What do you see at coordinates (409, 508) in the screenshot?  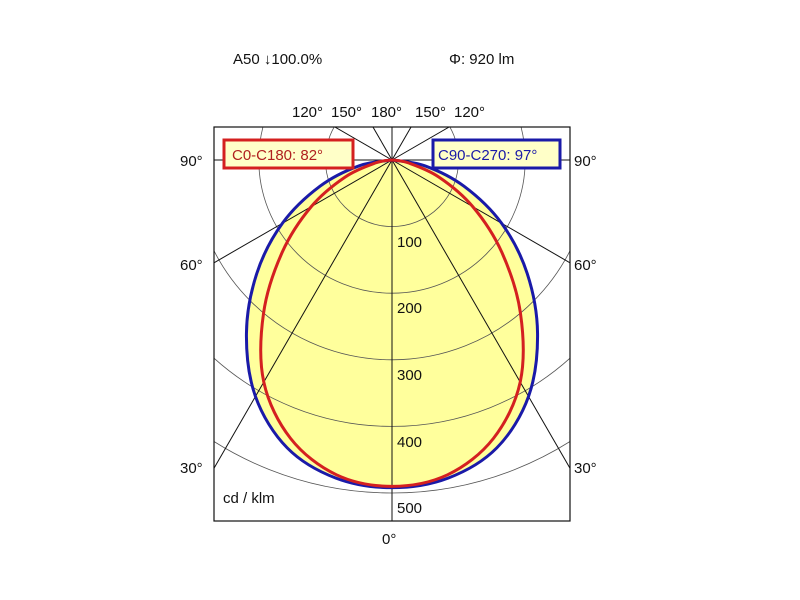 I see `radial-tick-label: 500` at bounding box center [409, 508].